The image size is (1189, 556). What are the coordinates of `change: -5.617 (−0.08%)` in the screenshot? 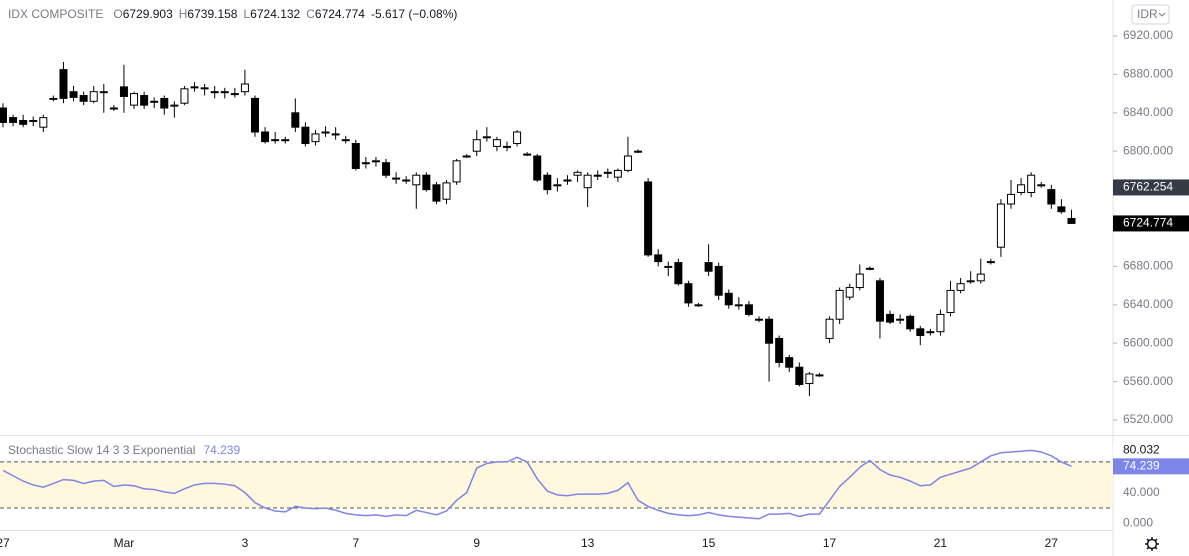 It's located at (414, 14).